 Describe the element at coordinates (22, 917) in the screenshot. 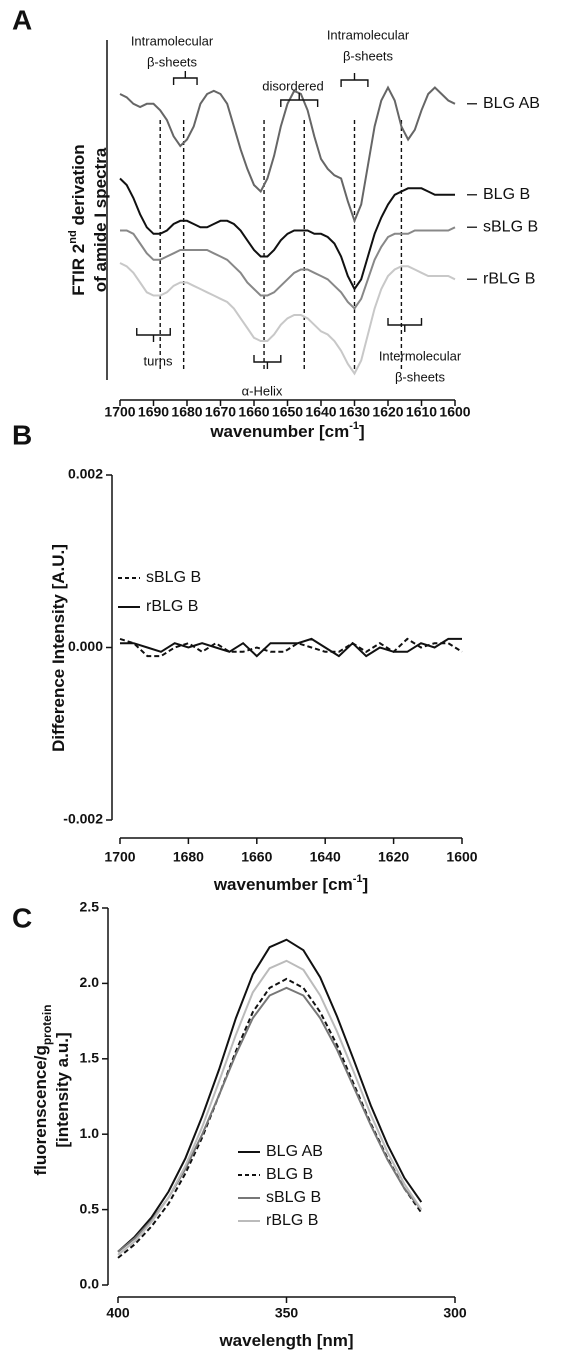

I see `panel-letter: C` at that location.